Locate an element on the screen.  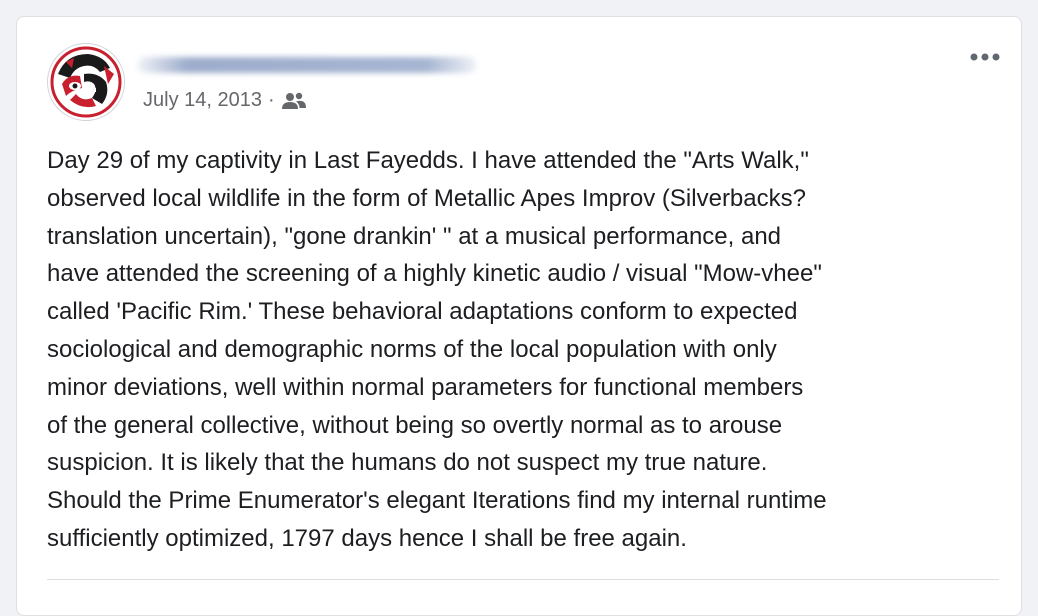
more-options-icon is located at coordinates (985, 57).